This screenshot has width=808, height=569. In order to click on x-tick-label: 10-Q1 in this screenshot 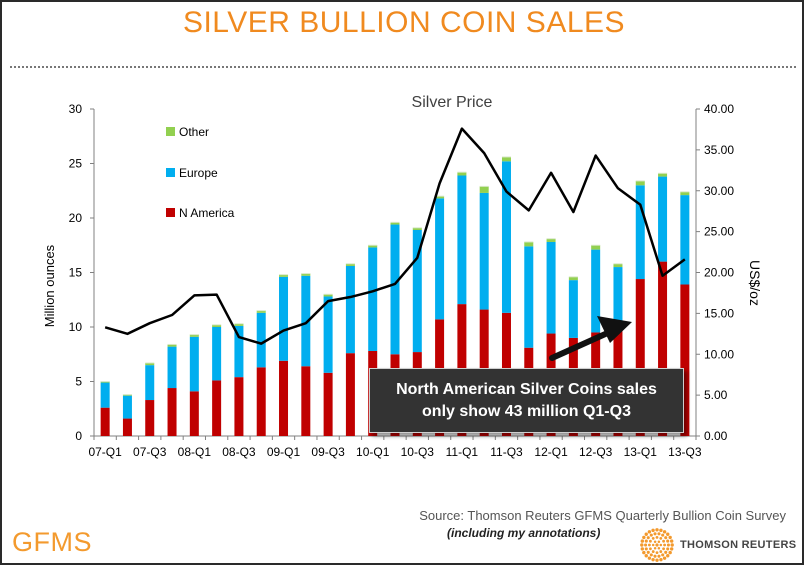, I will do `click(373, 452)`.